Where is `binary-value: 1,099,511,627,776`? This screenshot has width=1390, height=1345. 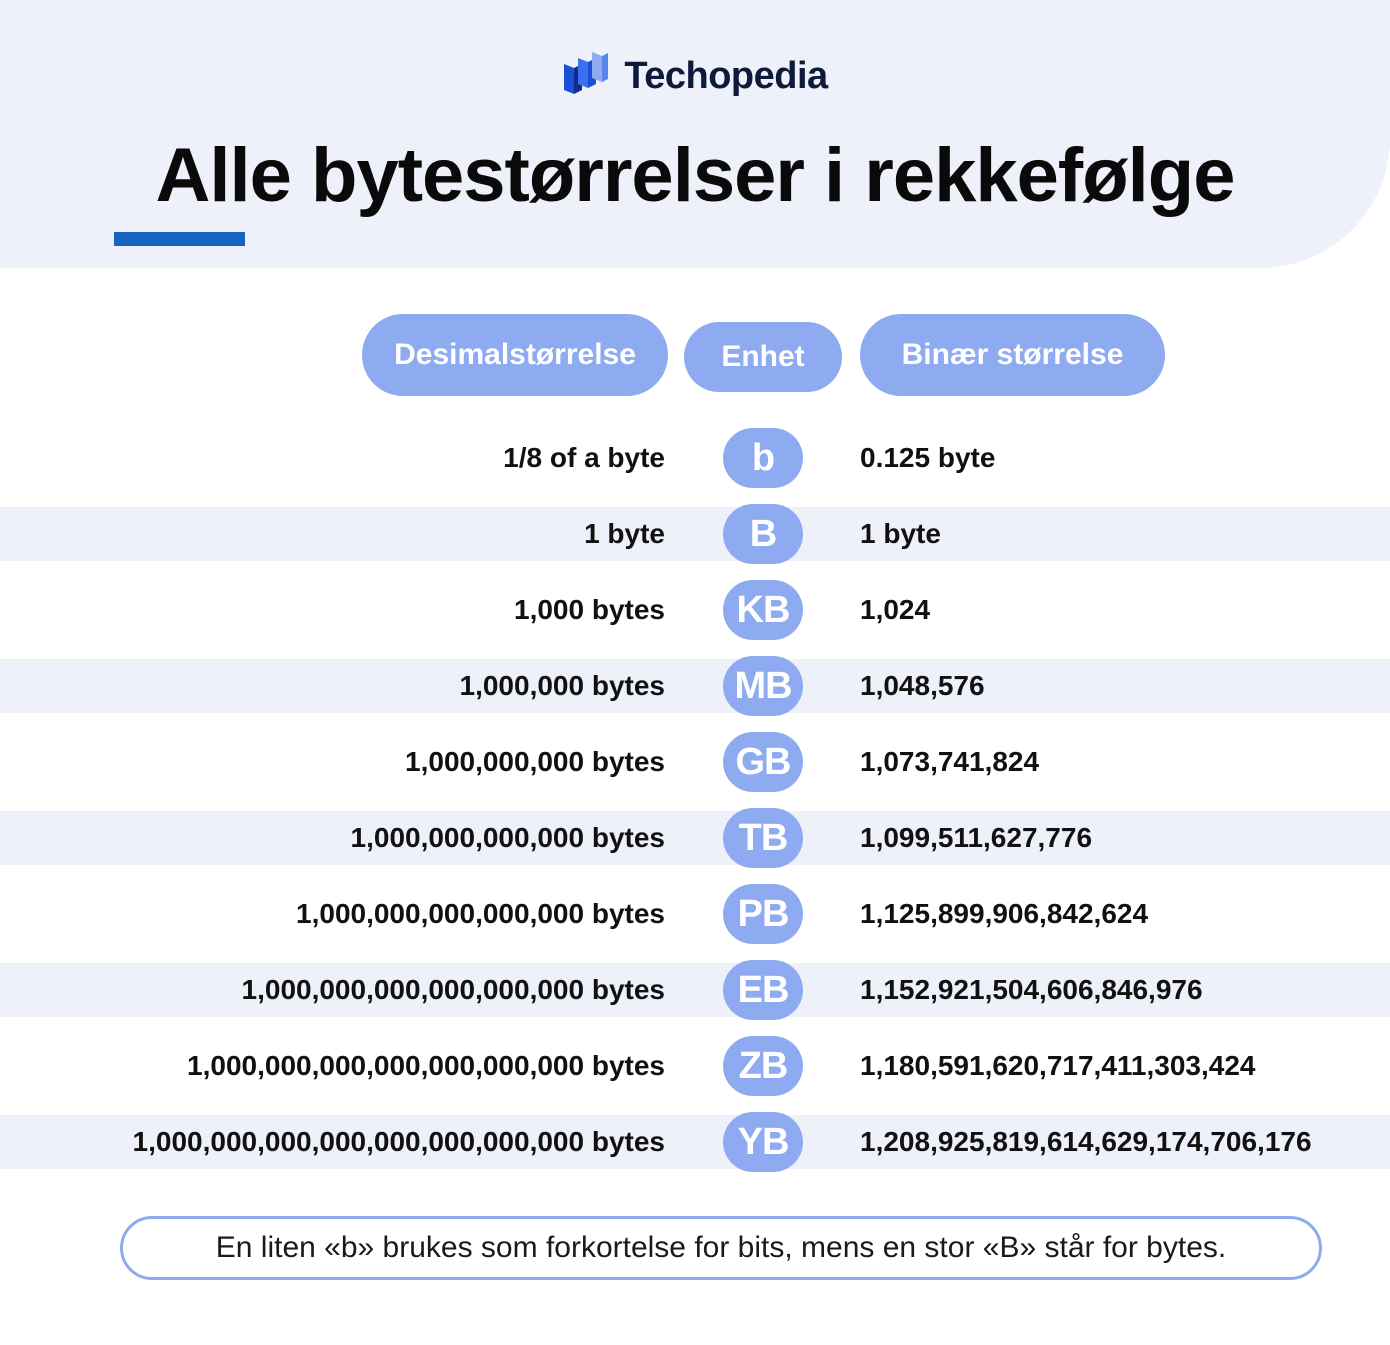
binary-value: 1,099,511,627,776 is located at coordinates (976, 837).